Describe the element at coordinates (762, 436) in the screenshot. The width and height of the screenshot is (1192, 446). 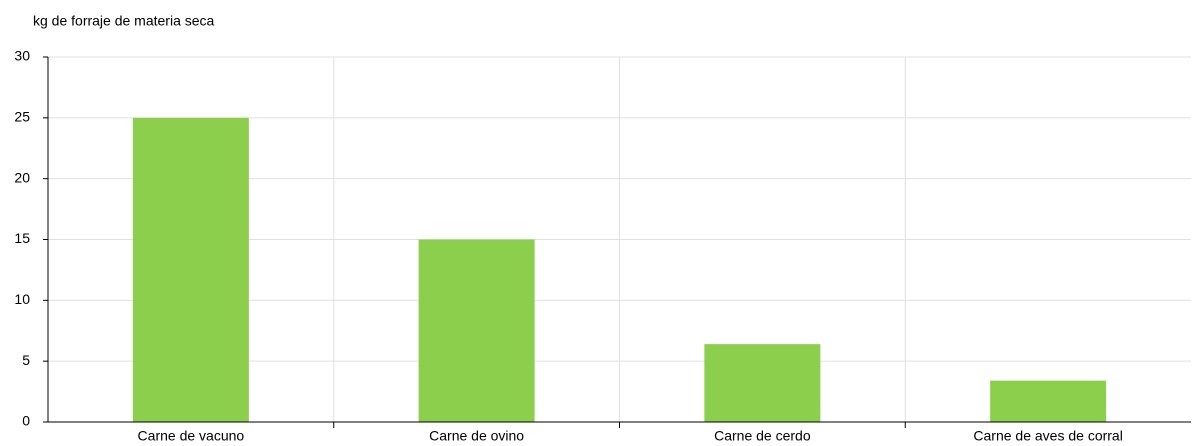
I see `x-tick-label: Carne de cerdo` at that location.